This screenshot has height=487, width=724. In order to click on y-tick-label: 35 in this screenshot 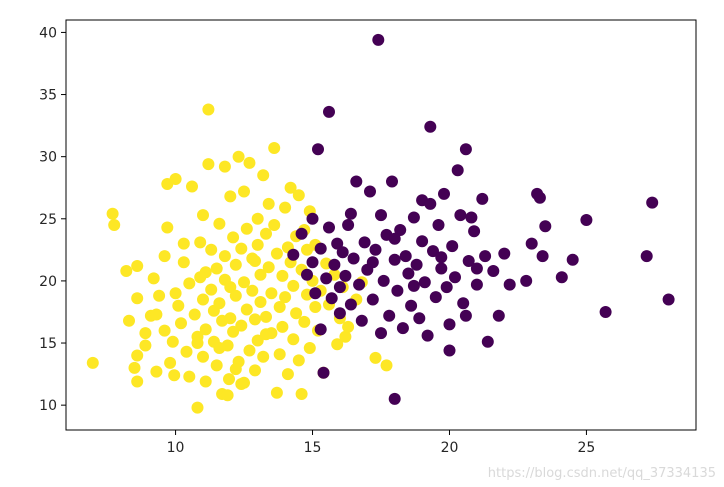, I will do `click(48, 96)`.